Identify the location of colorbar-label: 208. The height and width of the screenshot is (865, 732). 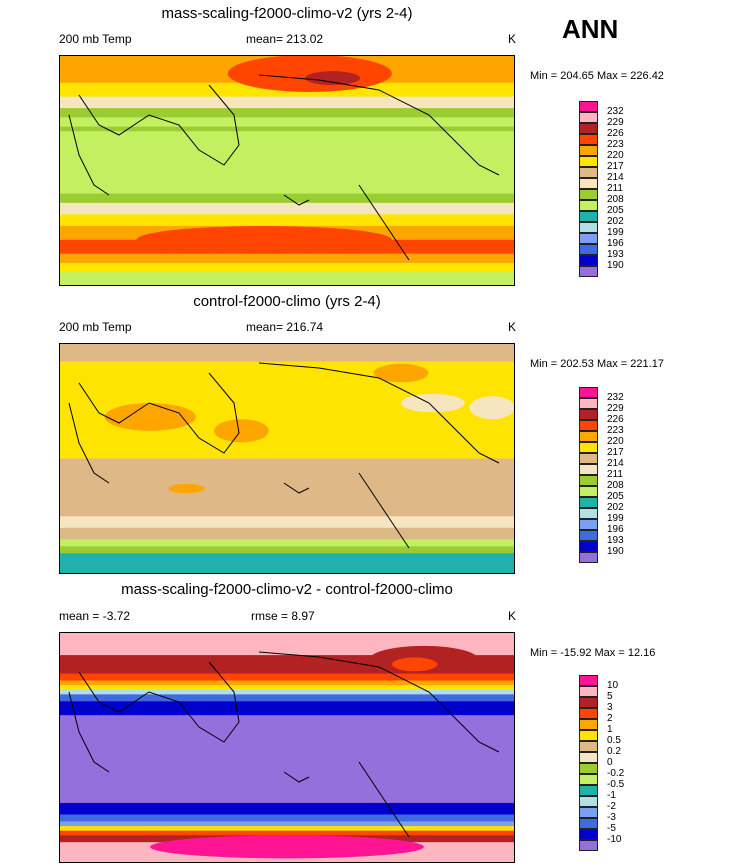
(615, 485).